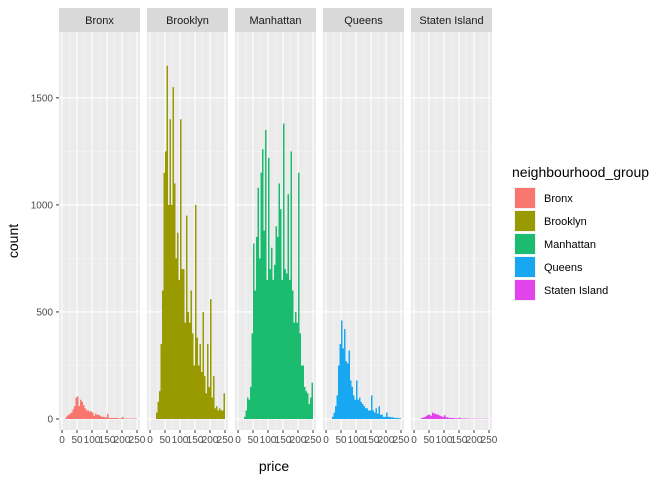  What do you see at coordinates (576, 291) in the screenshot?
I see `legend-label: Staten Island` at bounding box center [576, 291].